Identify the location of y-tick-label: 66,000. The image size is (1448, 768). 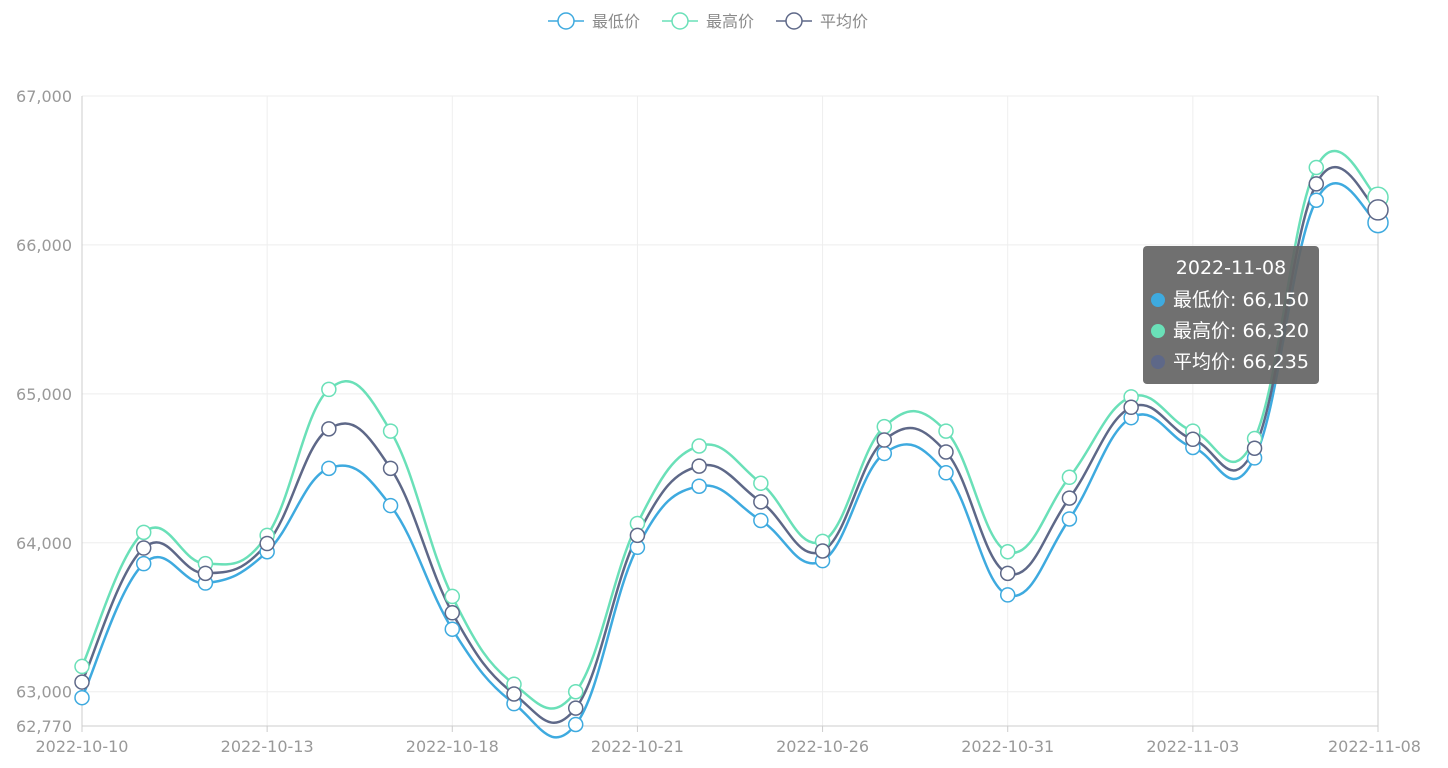
(44, 245).